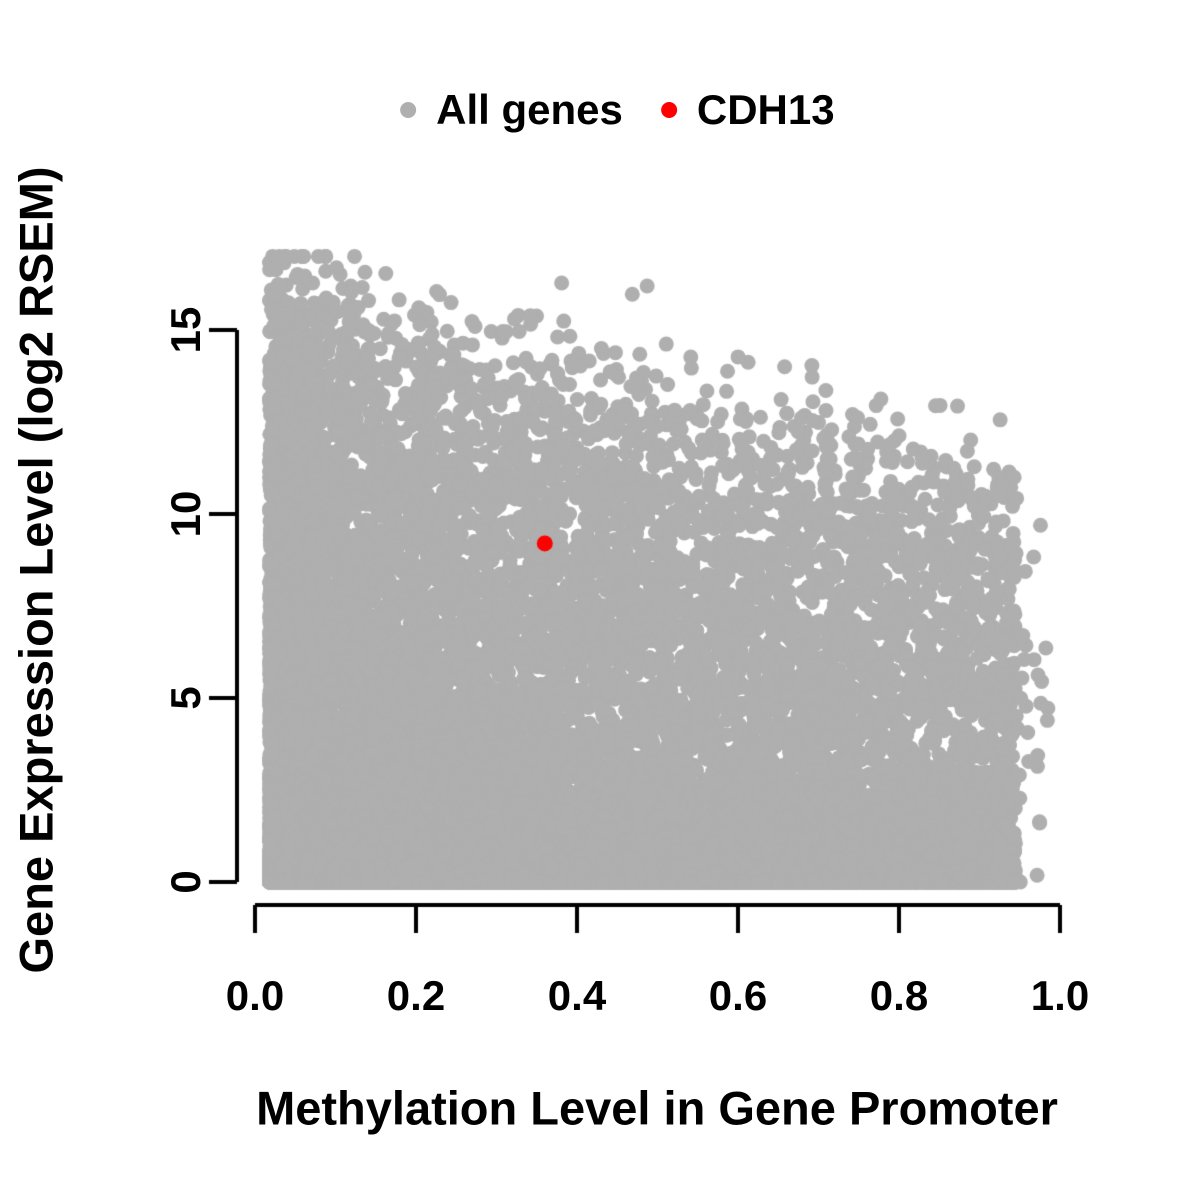 The image size is (1200, 1200). What do you see at coordinates (738, 995) in the screenshot?
I see `x-tick-label: 0.6` at bounding box center [738, 995].